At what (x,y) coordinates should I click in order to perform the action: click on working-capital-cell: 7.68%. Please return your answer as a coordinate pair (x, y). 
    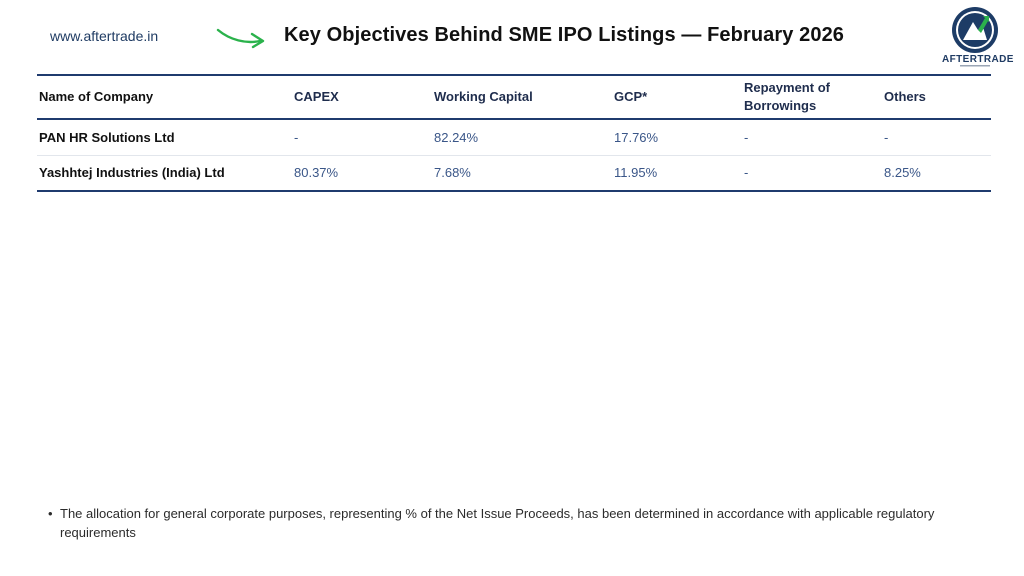
    Looking at the image, I should click on (452, 173).